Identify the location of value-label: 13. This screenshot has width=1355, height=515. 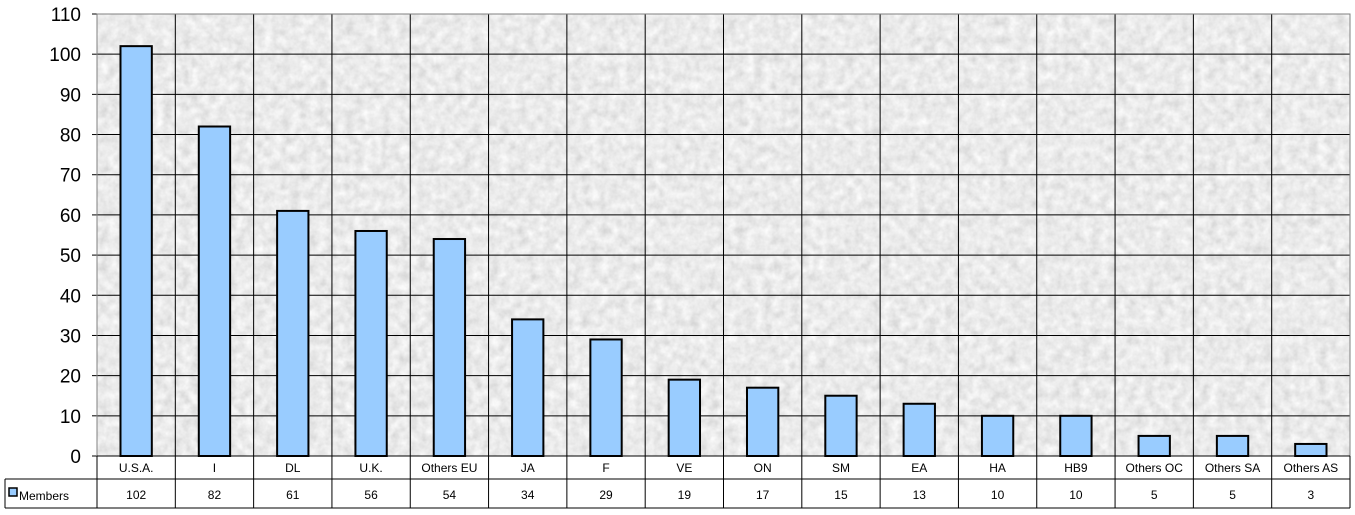
(920, 495).